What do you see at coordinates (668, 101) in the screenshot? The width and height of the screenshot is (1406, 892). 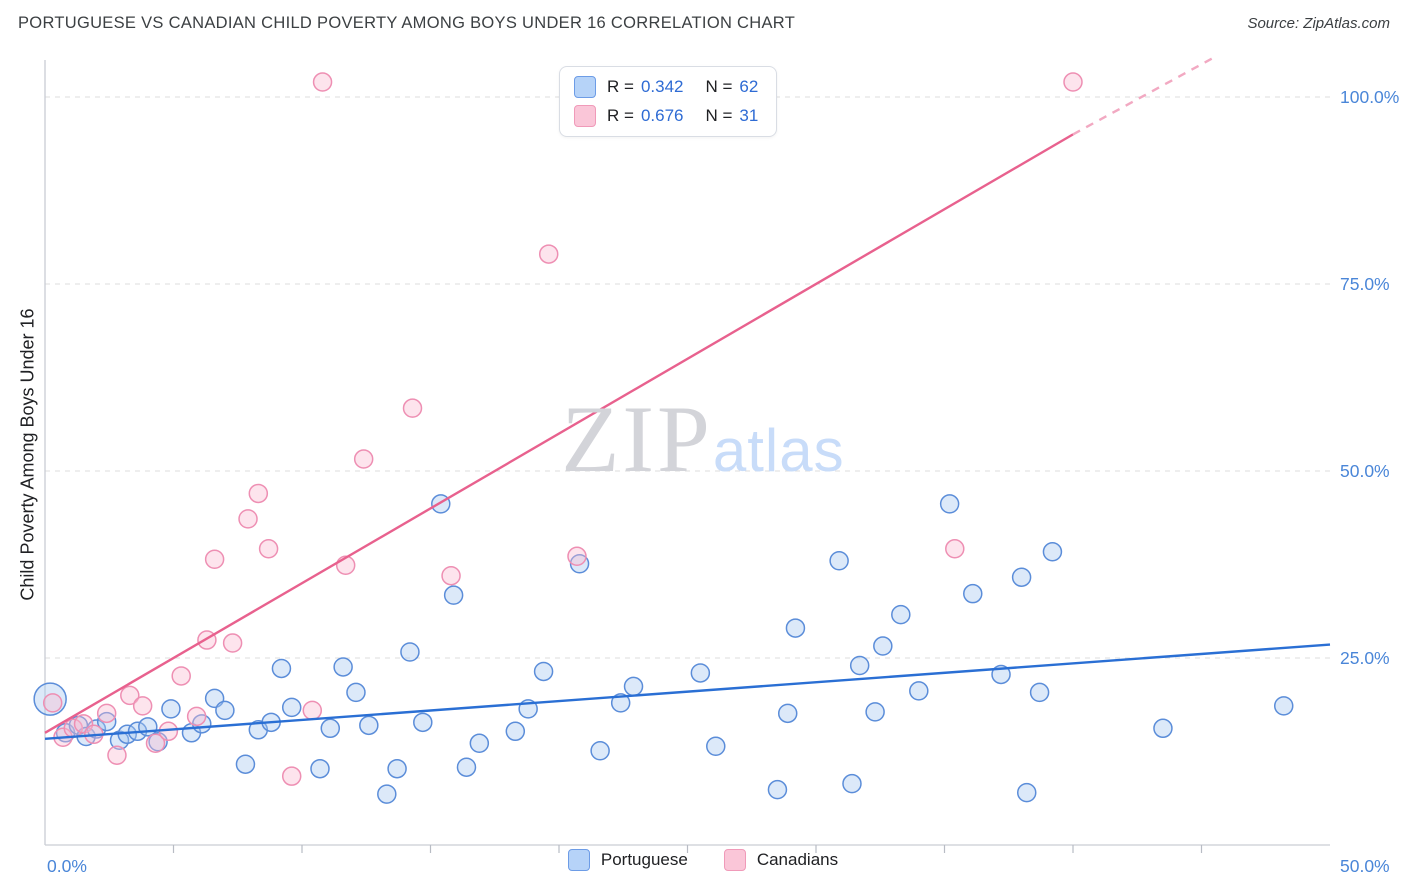 I see `correlation-legend: R = 0.342 N = 62 R = 0.676 N = 31` at bounding box center [668, 101].